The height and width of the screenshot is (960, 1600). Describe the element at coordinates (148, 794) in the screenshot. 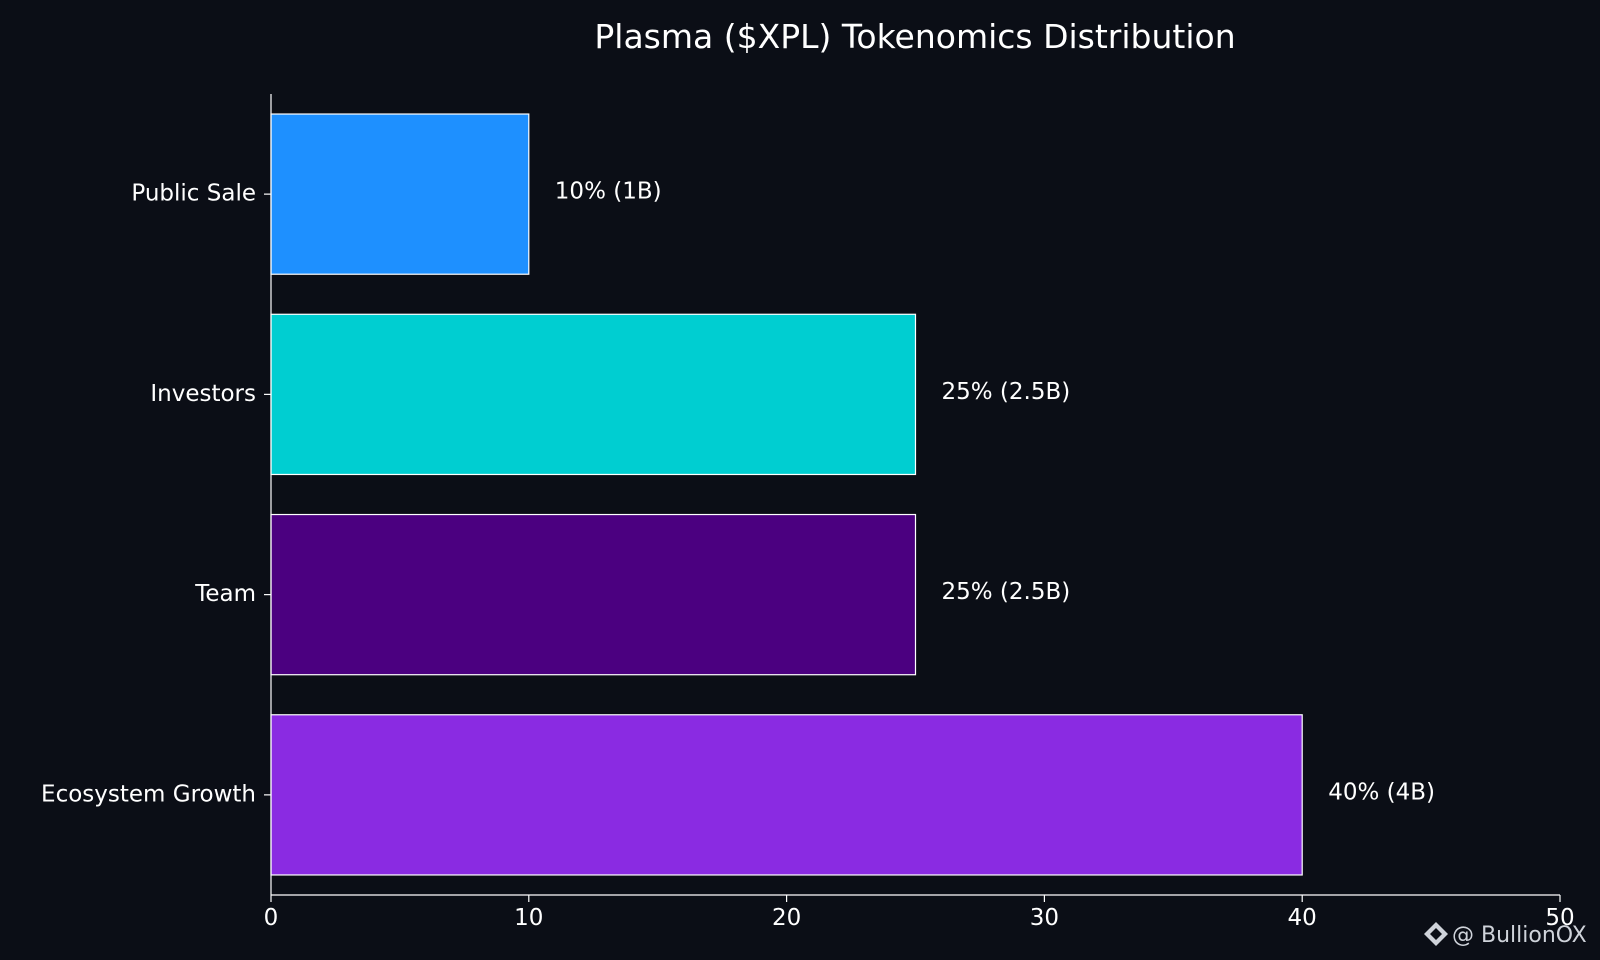

I see `category-label: Ecosystem Growth` at that location.